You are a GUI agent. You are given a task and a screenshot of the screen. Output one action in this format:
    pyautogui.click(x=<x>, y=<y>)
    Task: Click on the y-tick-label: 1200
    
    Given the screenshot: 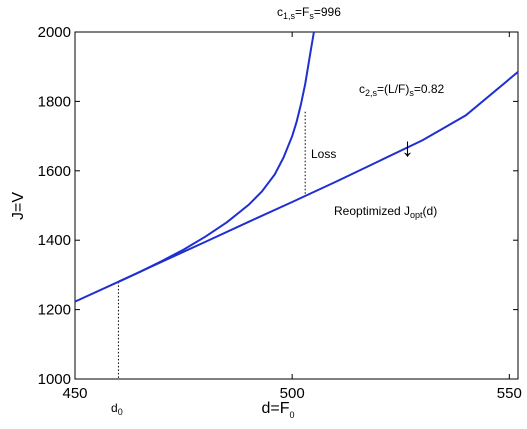 What is the action you would take?
    pyautogui.click(x=54, y=310)
    